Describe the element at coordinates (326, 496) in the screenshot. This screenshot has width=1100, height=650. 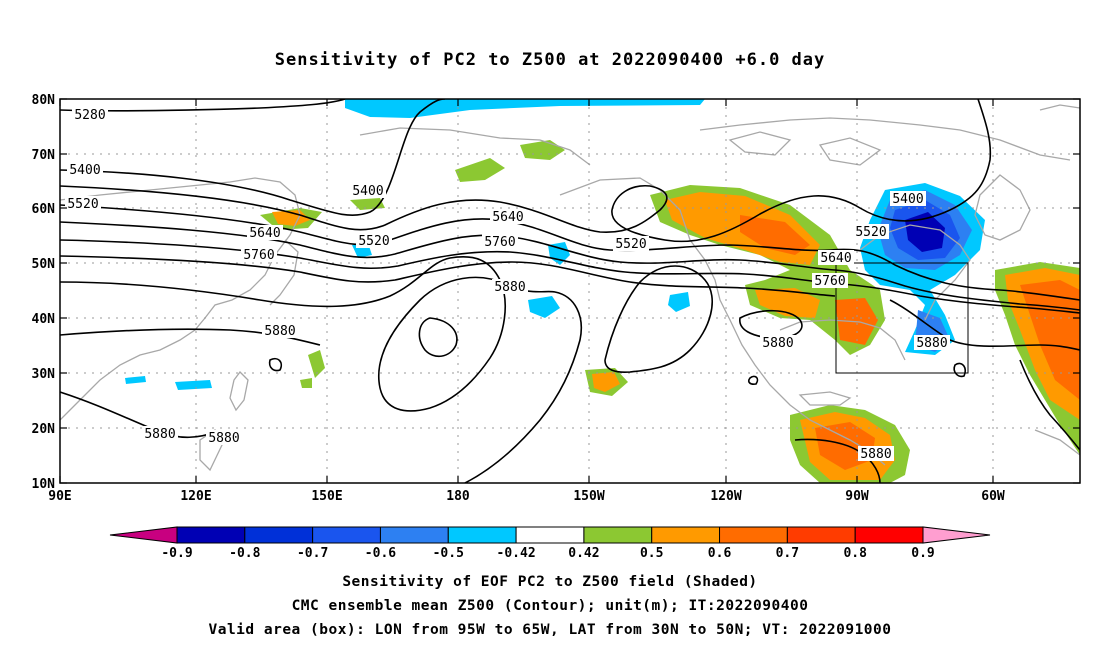
I see `lon-label: 150E` at that location.